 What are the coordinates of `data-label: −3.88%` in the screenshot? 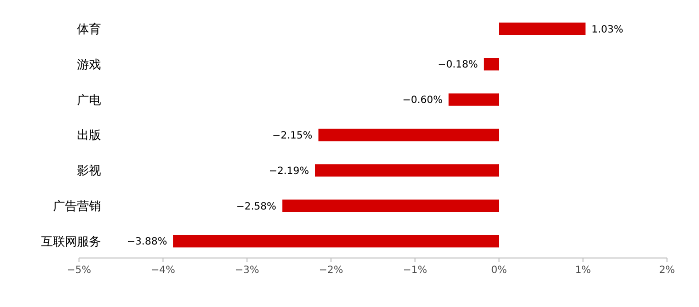 It's located at (147, 242).